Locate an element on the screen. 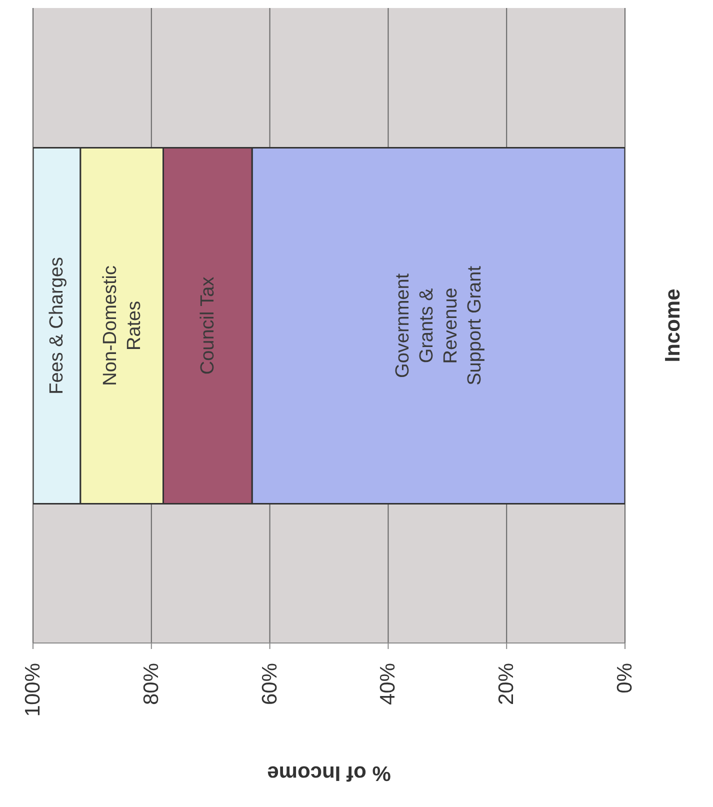 This screenshot has width=713, height=807. x-tick-label: 0% is located at coordinates (625, 678).